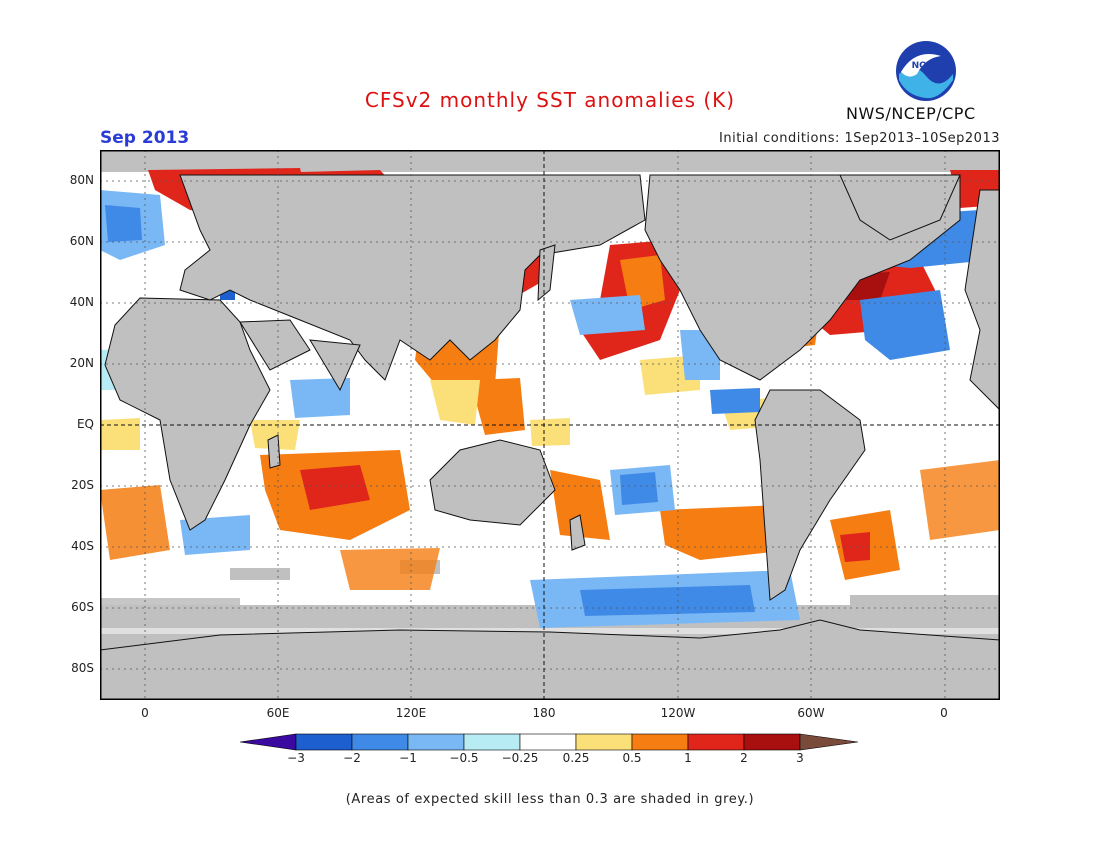 The image size is (1100, 850). What do you see at coordinates (982, 300) in the screenshot?
I see `europe-africa-edge-outline` at bounding box center [982, 300].